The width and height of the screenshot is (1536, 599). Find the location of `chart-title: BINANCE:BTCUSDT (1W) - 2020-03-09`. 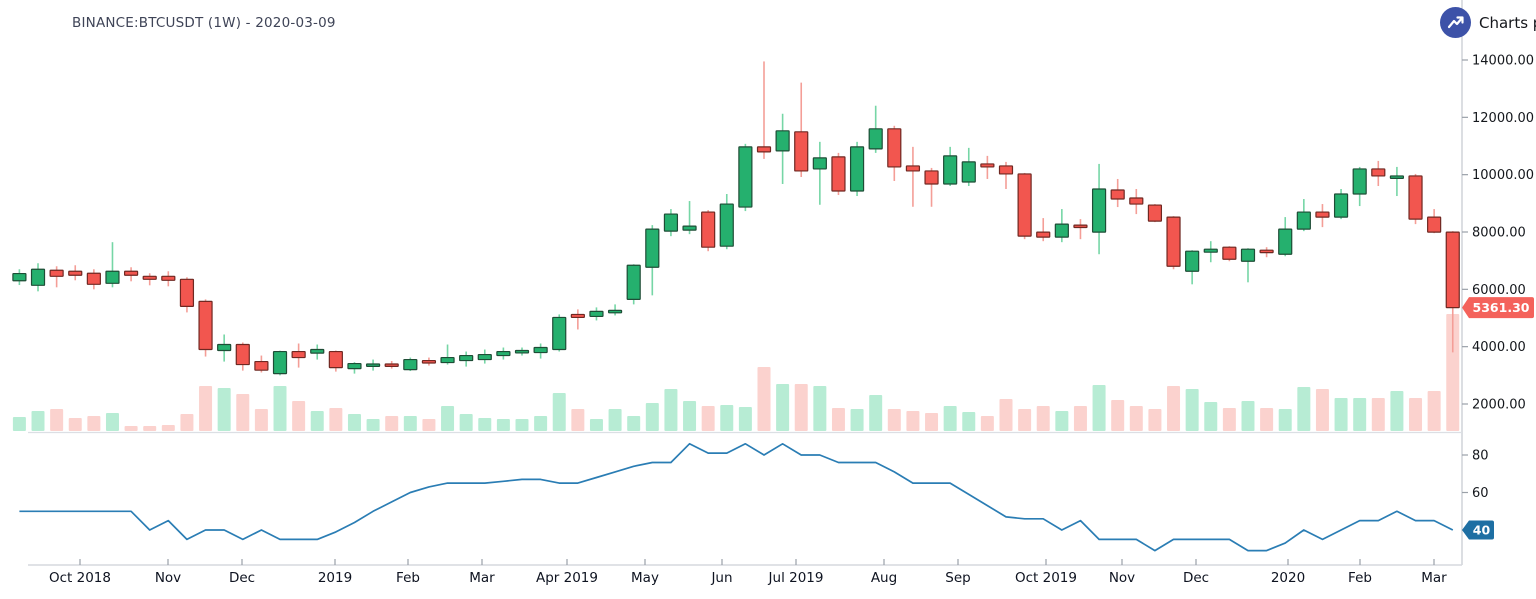

chart-title: BINANCE:BTCUSDT (1W) - 2020-03-09 is located at coordinates (204, 23).